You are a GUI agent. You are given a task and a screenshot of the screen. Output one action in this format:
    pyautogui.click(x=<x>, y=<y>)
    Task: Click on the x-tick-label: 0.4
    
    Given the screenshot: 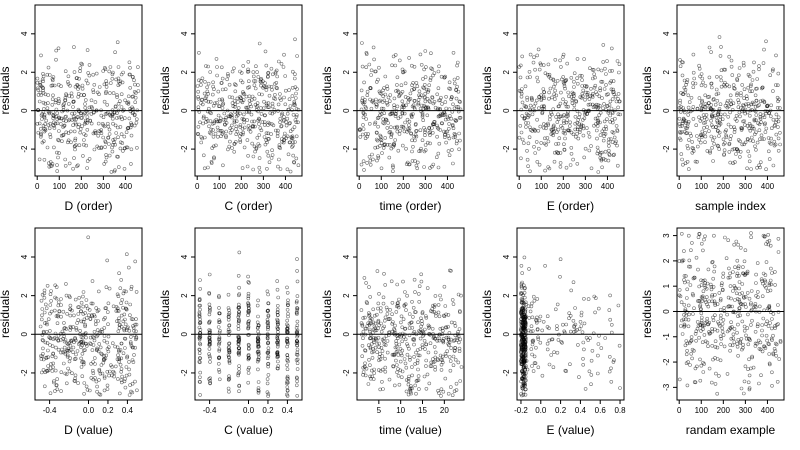 What is the action you would take?
    pyautogui.click(x=581, y=410)
    